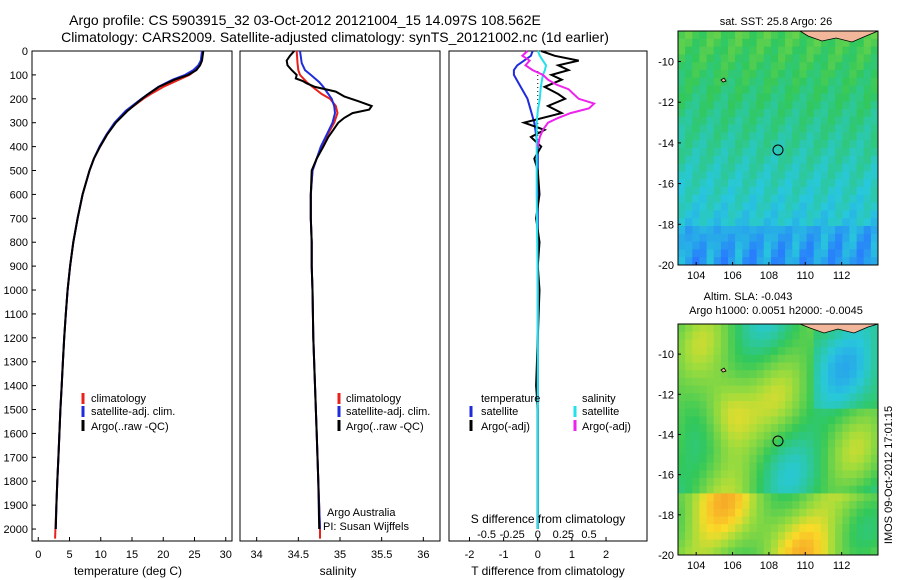 This screenshot has width=900, height=580. What do you see at coordinates (669, 455) in the screenshot?
I see `sla-latitude-ticks: -10-12-14-16-18-20` at bounding box center [669, 455].